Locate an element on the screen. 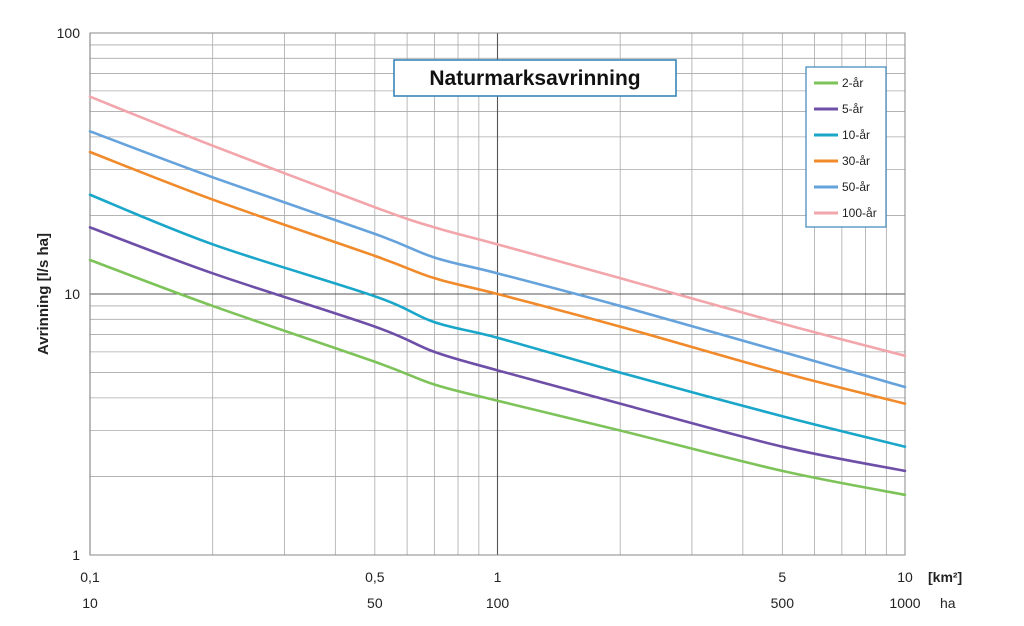  x-secondary-tick-label: 50 is located at coordinates (375, 603).